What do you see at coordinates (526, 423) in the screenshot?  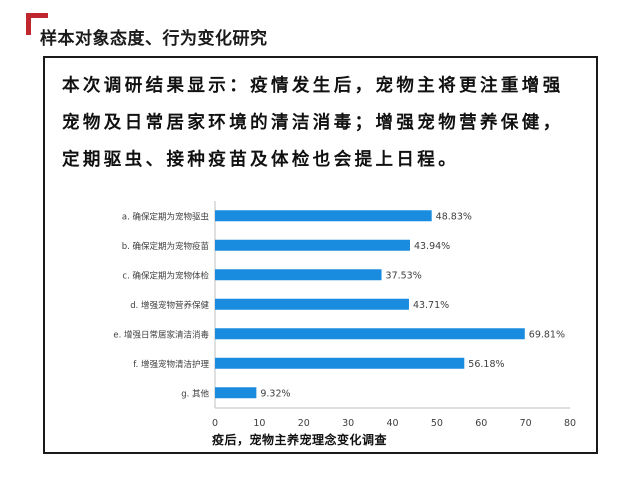 I see `x-tick-label: 70` at bounding box center [526, 423].